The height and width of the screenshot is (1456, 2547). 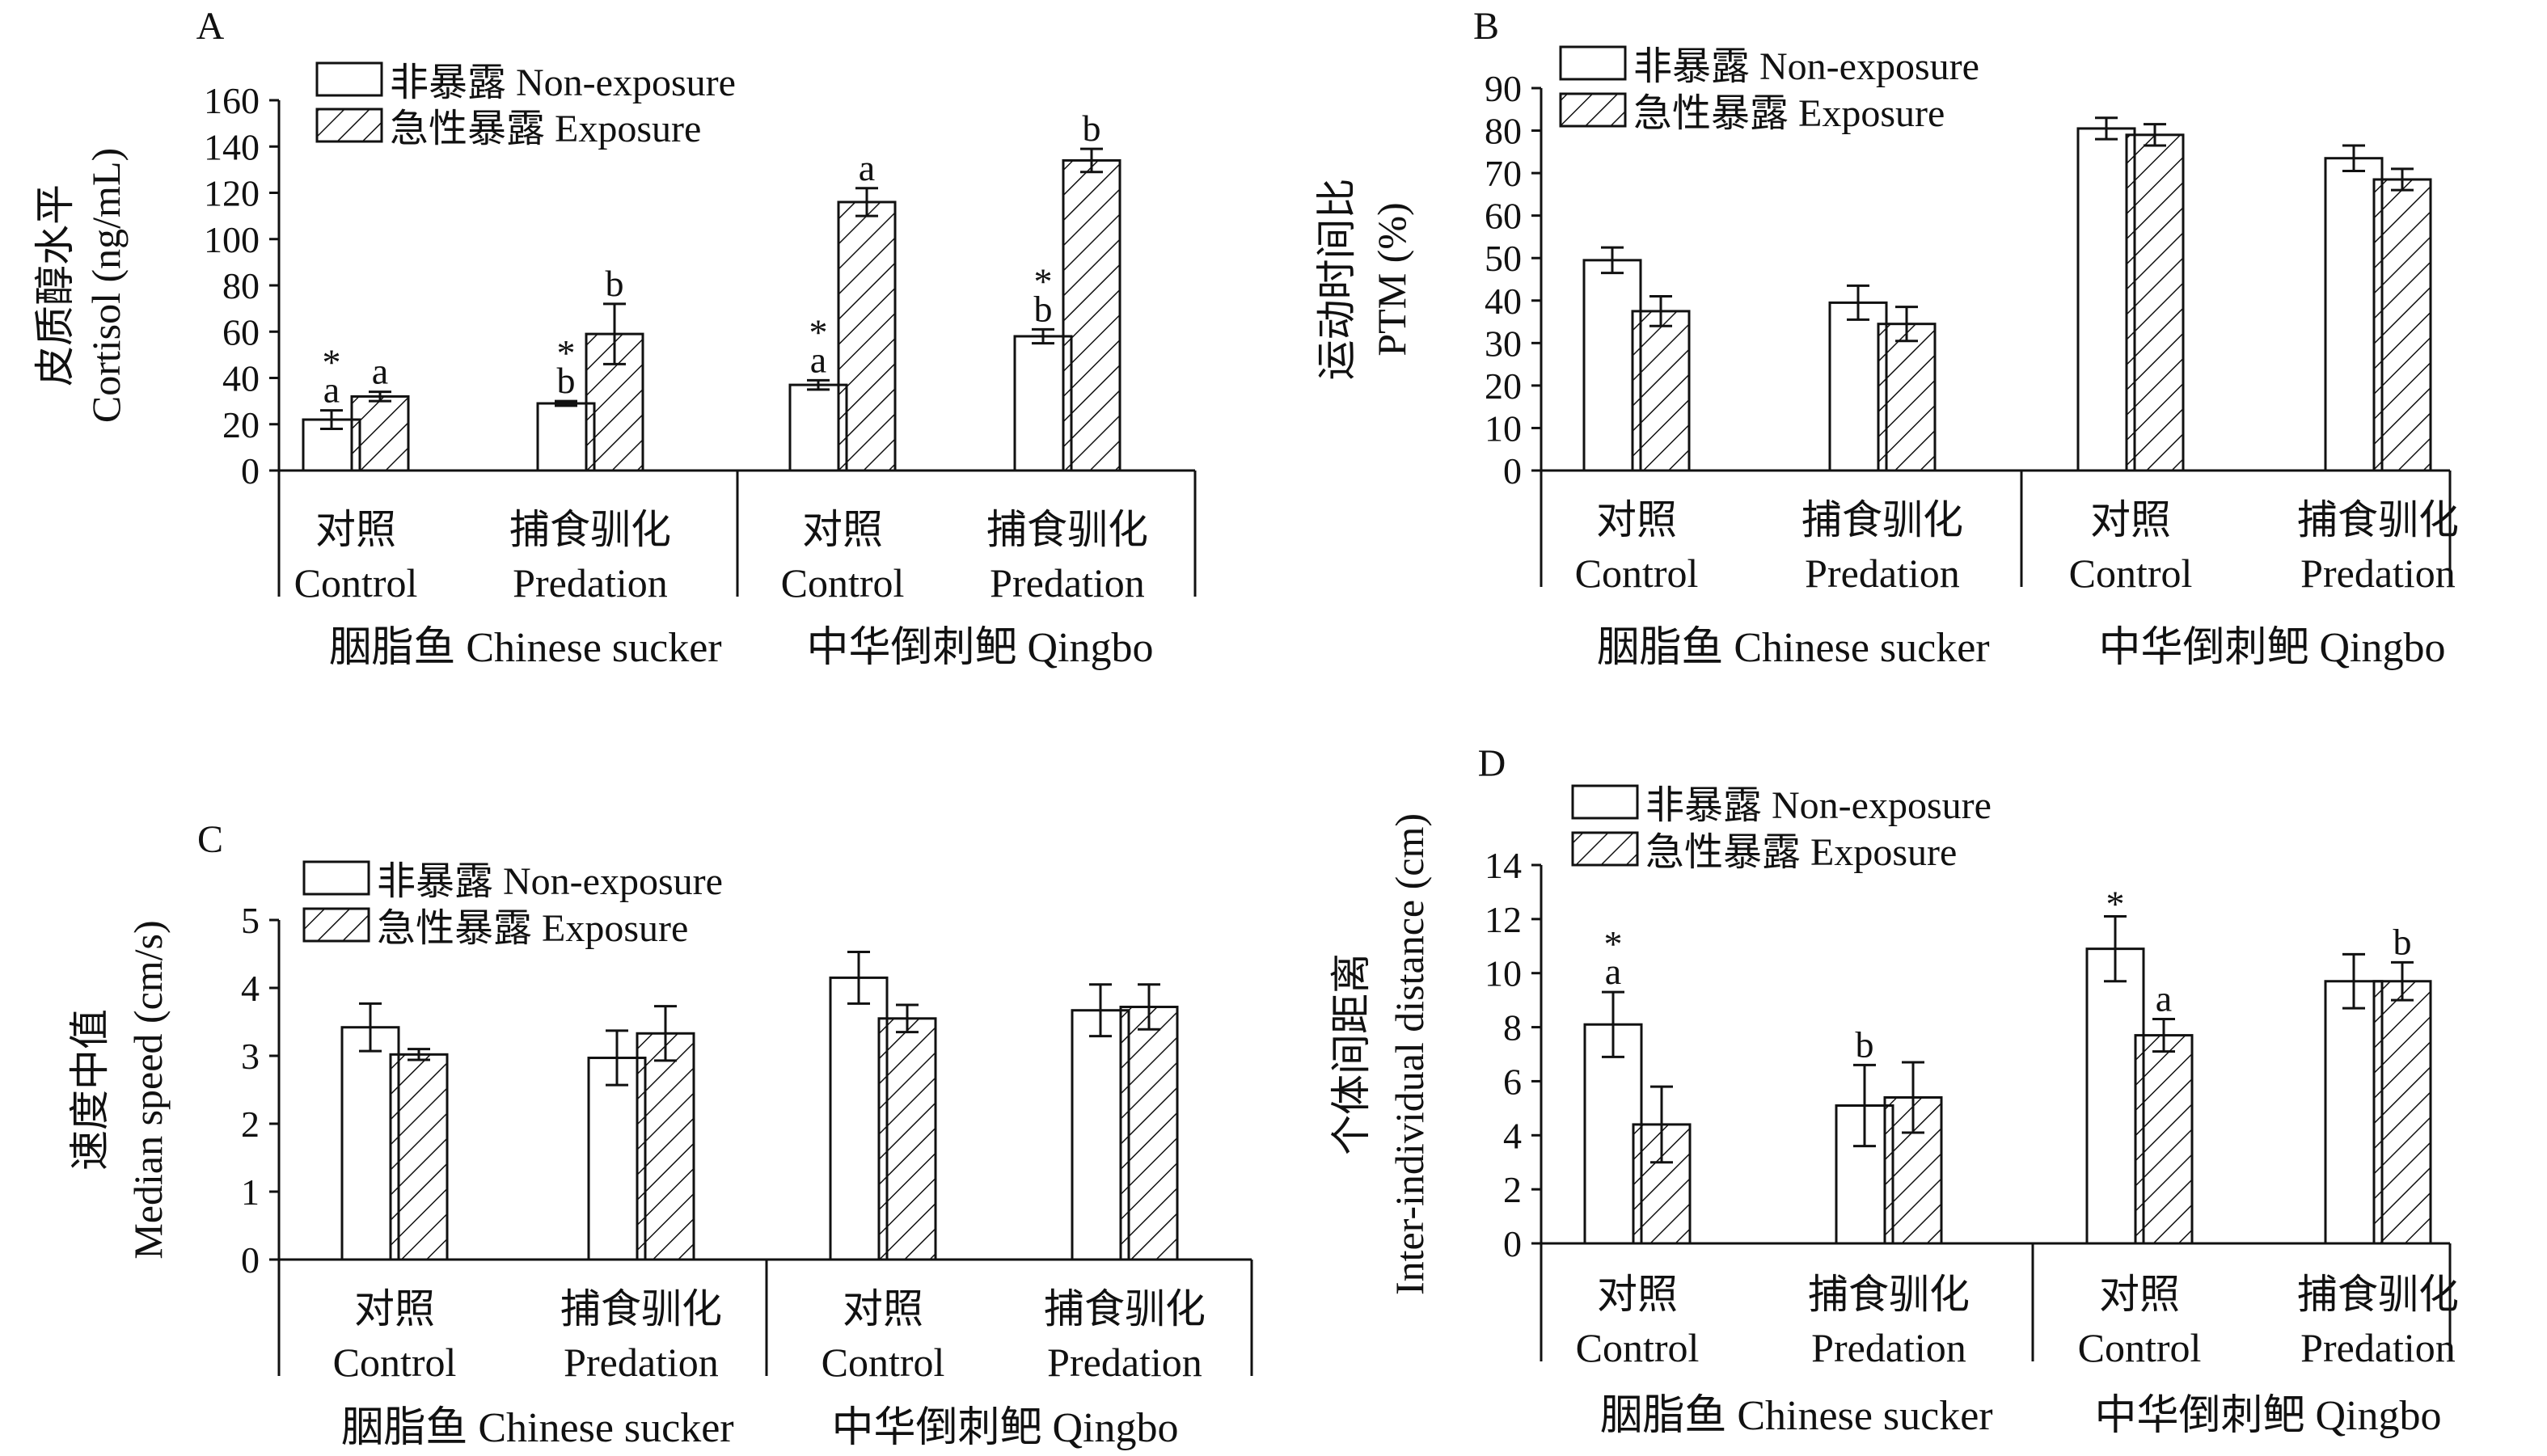 What do you see at coordinates (1409, 1054) in the screenshot?
I see `y-axis-title-en: Inter-individual distance (cm)` at bounding box center [1409, 1054].